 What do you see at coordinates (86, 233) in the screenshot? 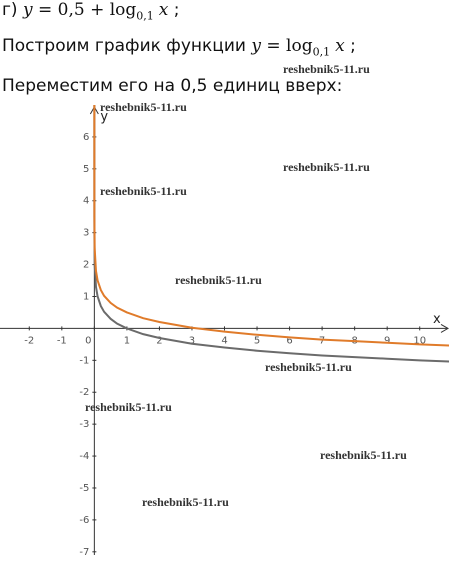
I see `y-tick-label: 3` at bounding box center [86, 233].